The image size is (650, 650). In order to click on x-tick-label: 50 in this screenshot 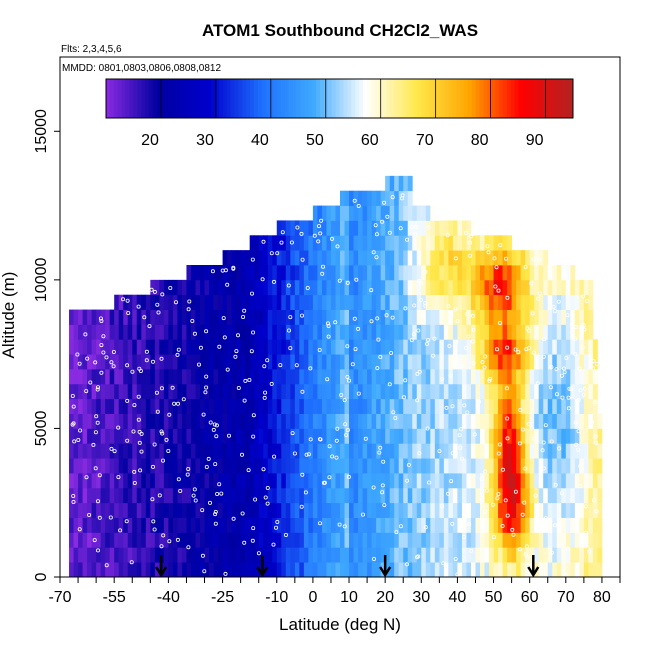, I will do `click(494, 597)`.